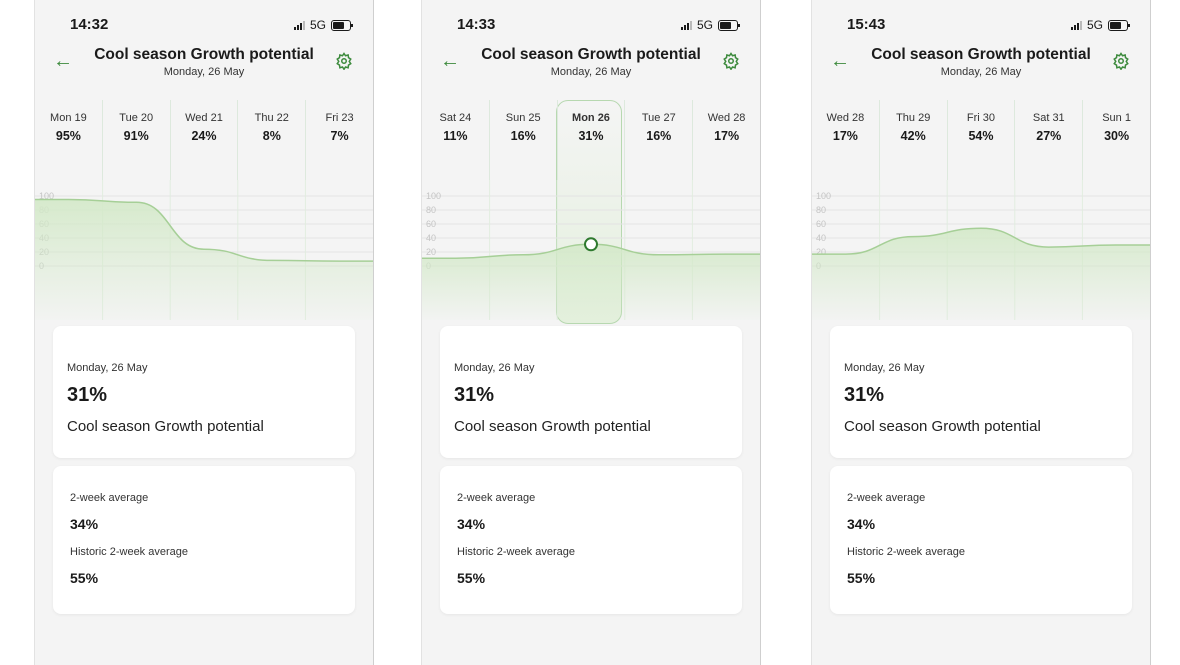 The image size is (1180, 665). What do you see at coordinates (659, 140) in the screenshot?
I see `day-column: Tue 27 16%` at bounding box center [659, 140].